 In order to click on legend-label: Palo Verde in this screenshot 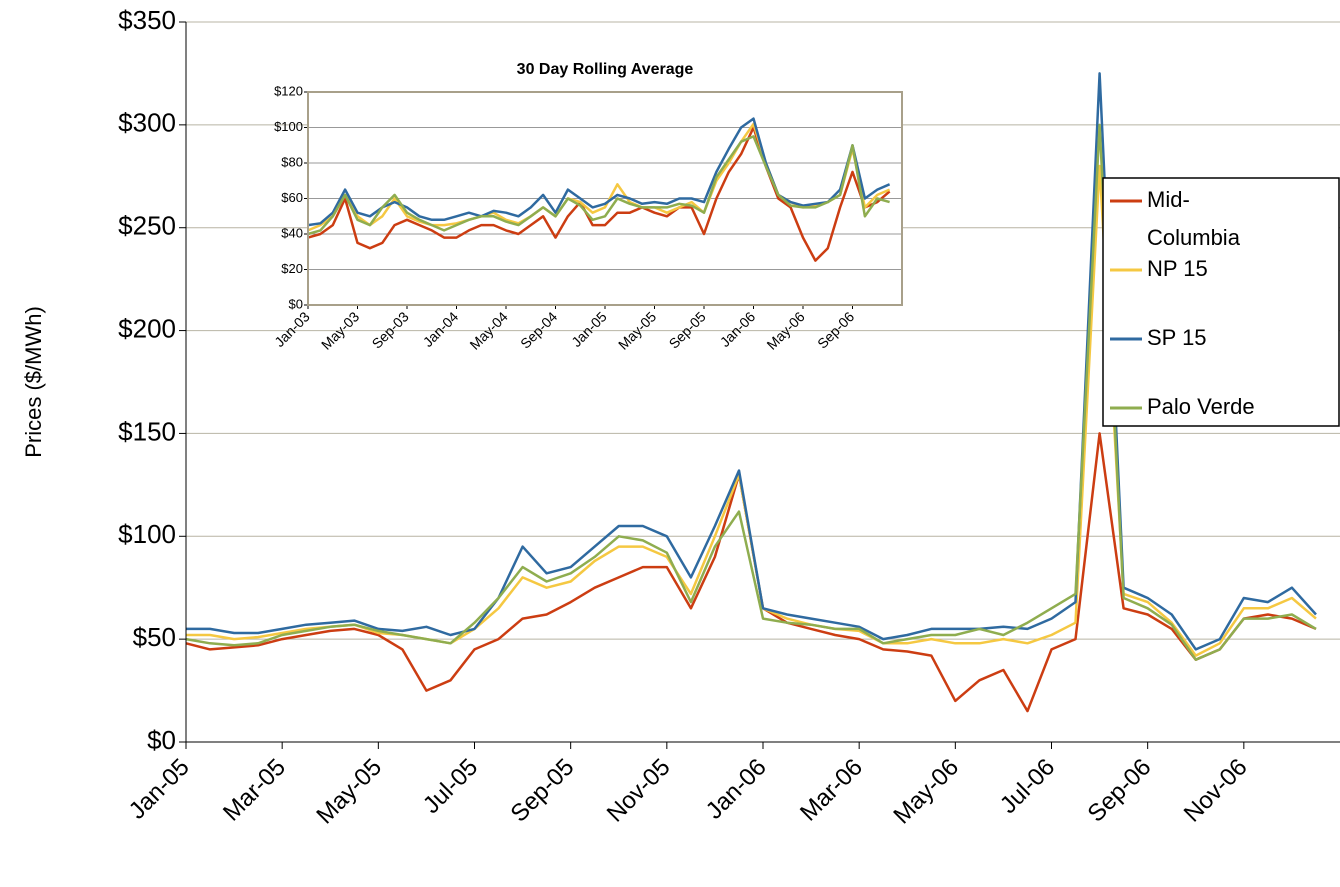, I will do `click(1201, 406)`.